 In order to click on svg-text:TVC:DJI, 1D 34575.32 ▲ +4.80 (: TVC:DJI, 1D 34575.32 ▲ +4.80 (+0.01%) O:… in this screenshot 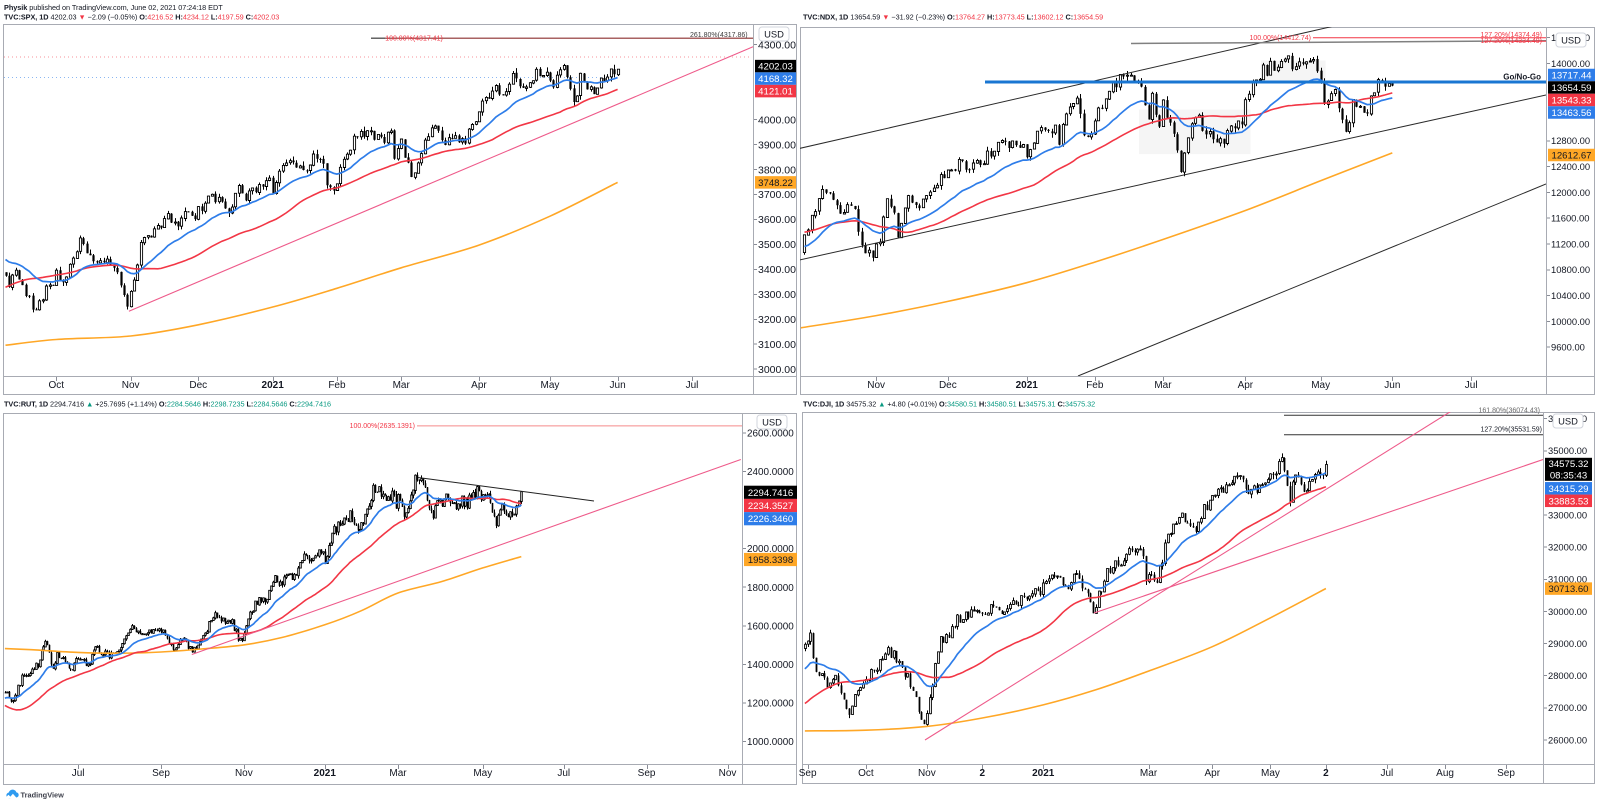, I will do `click(949, 404)`.